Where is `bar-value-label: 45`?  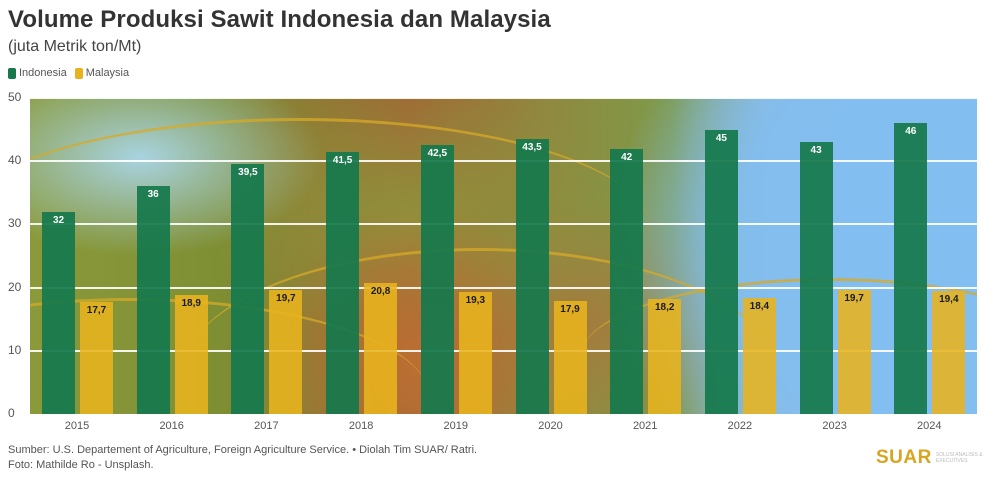
bar-value-label: 45 is located at coordinates (721, 138).